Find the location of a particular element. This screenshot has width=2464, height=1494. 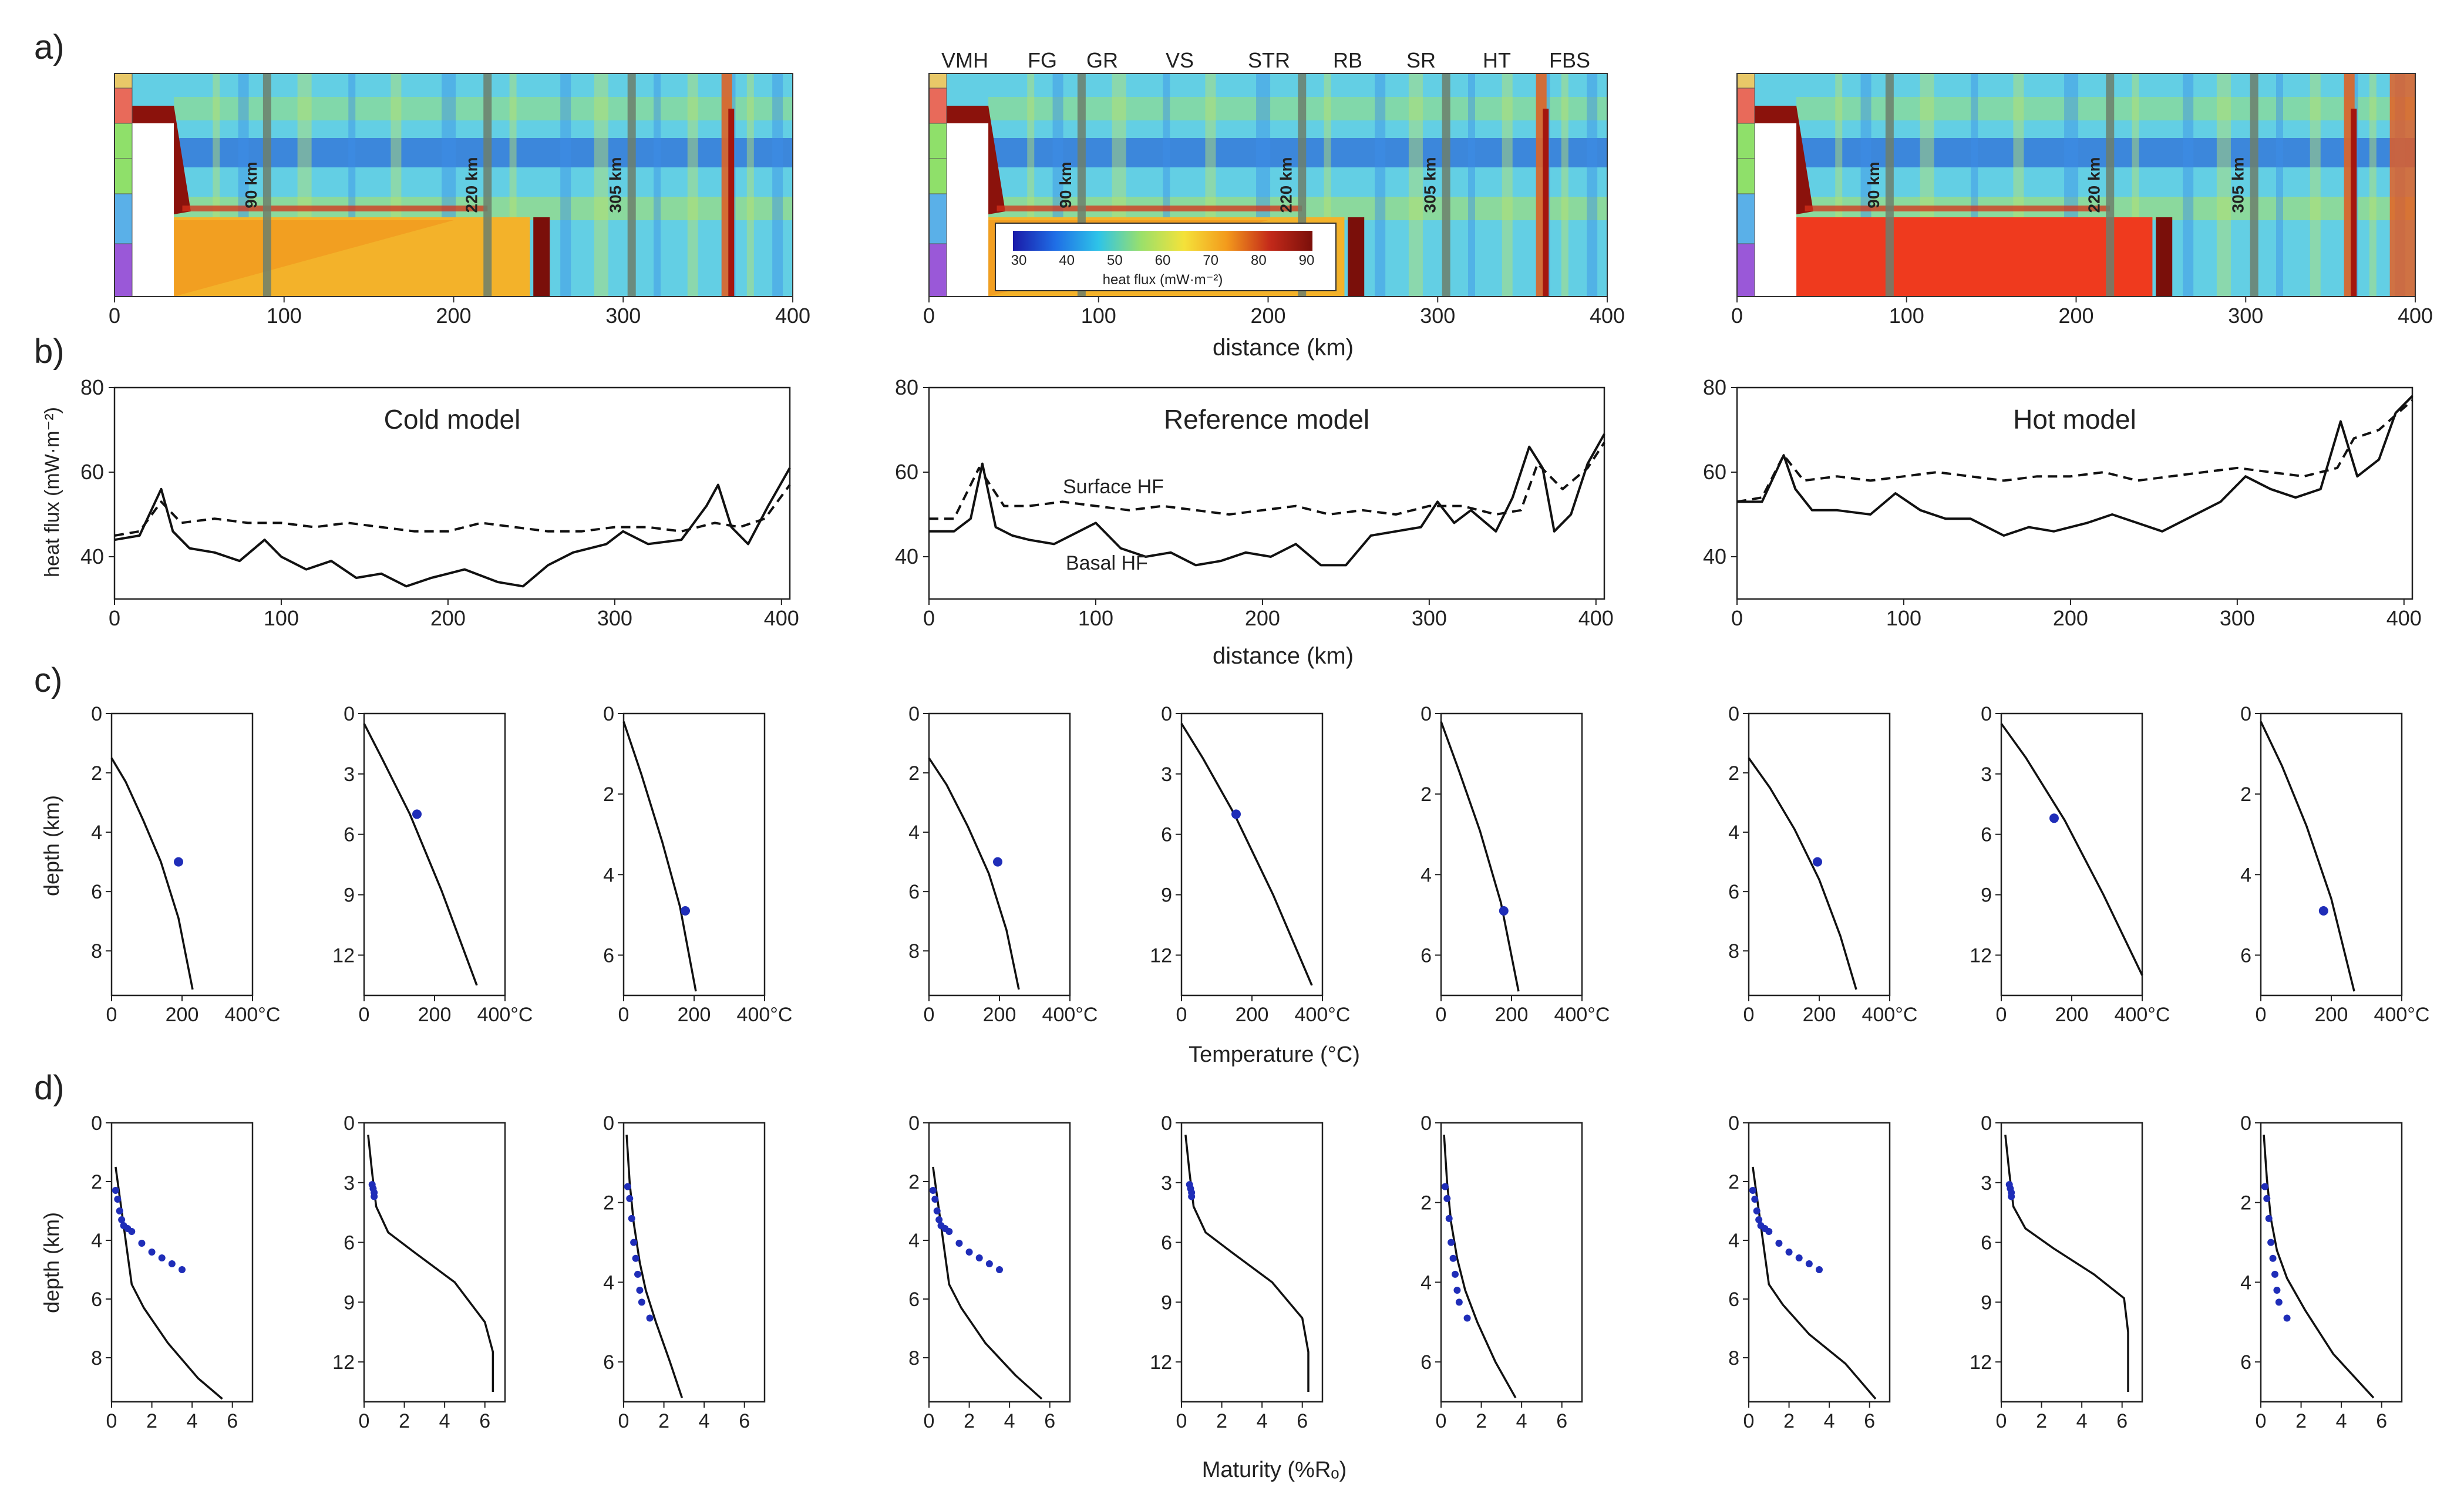

profile-panel: 0 2 4 6 0 2 4 6 is located at coordinates (2321, 1272).